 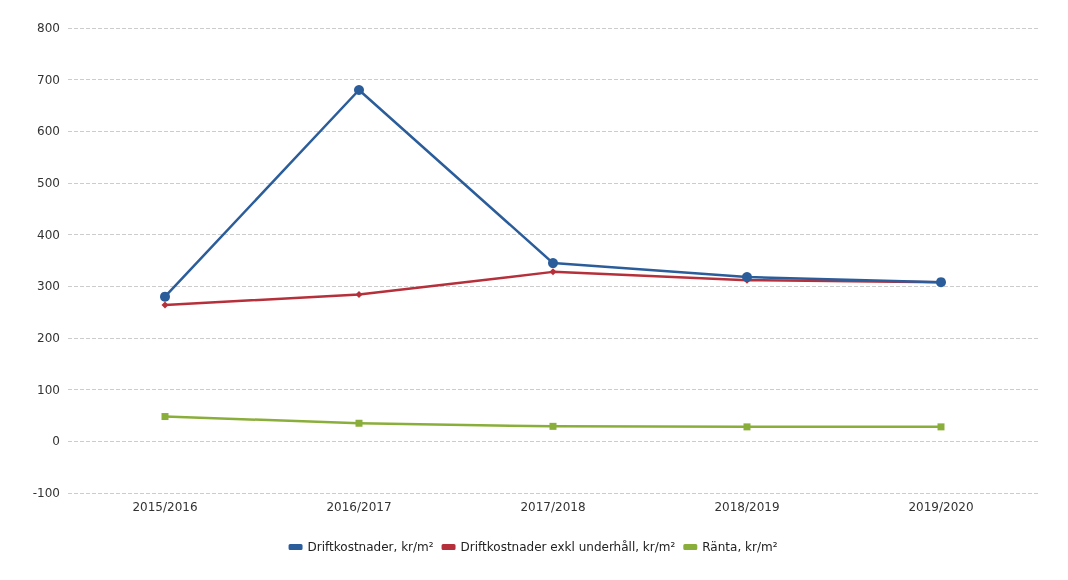 What do you see at coordinates (740, 547) in the screenshot?
I see `legend-label: Ränta, kr/m²` at bounding box center [740, 547].